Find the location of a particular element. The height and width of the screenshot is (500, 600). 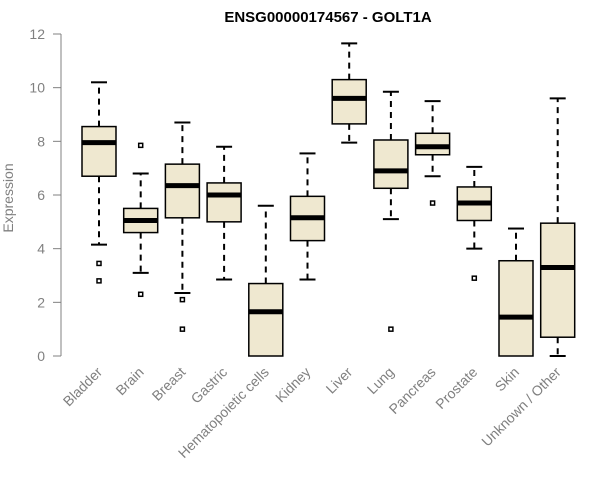

y-axis-title: Expression is located at coordinates (8, 197).